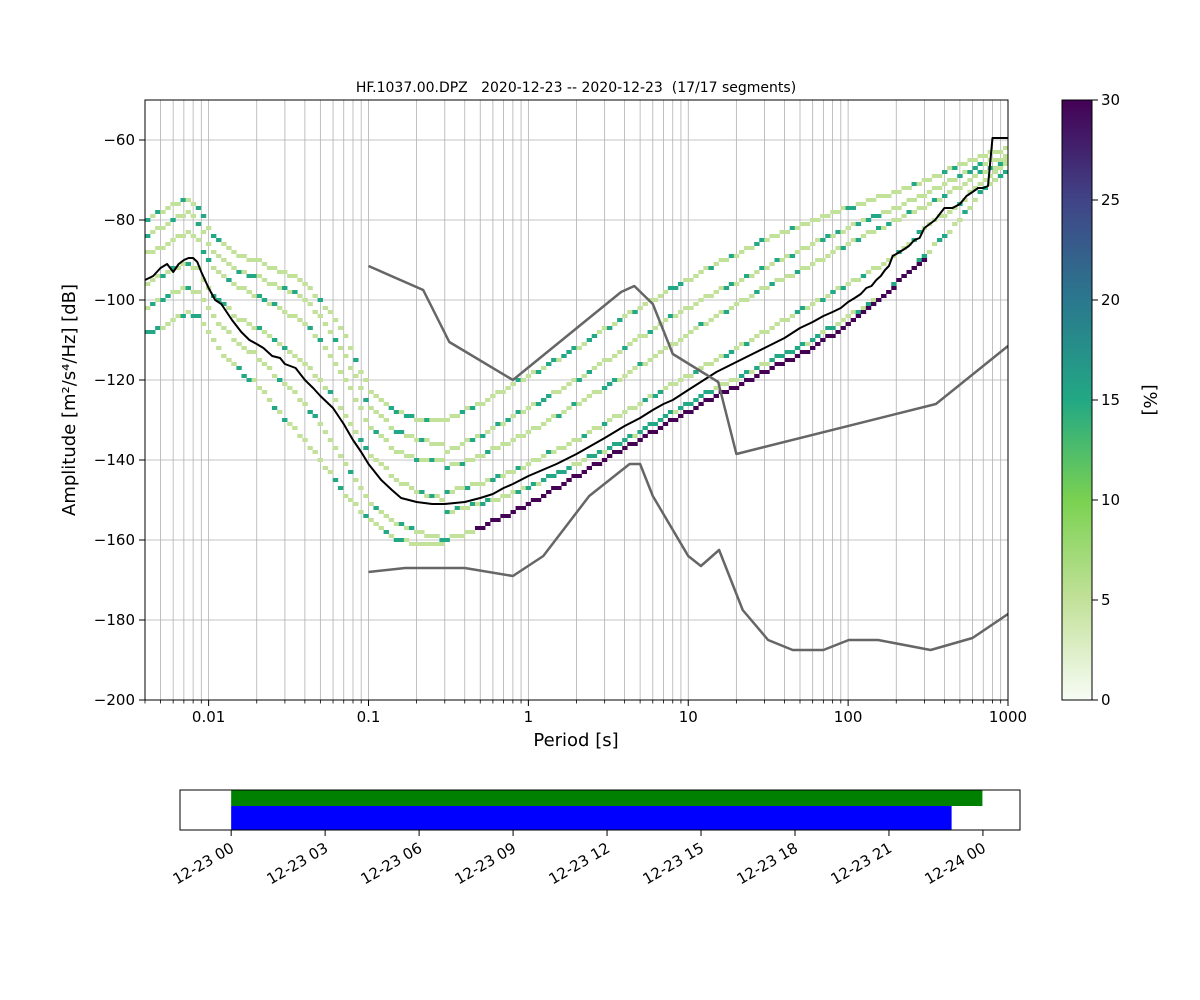  What do you see at coordinates (607, 810) in the screenshot?
I see `coverage-bars` at bounding box center [607, 810].